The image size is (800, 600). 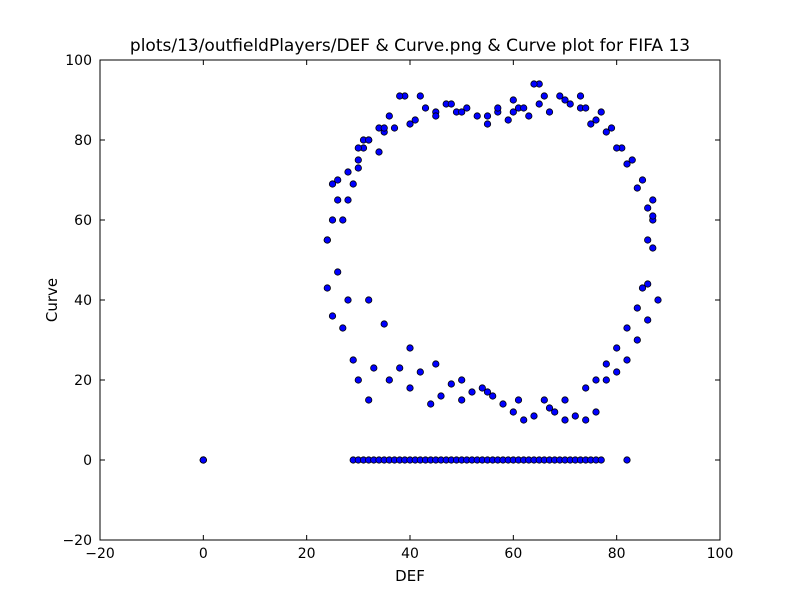 What do you see at coordinates (83, 381) in the screenshot?
I see `y-tick-label: 20` at bounding box center [83, 381].